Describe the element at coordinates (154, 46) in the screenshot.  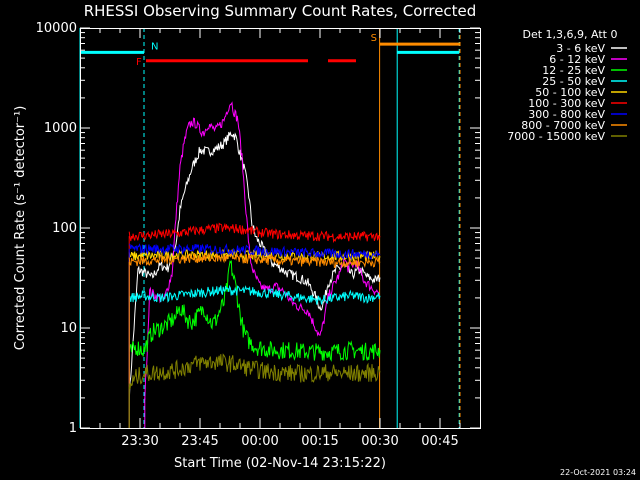
I see `flag-night-label: N` at that location.